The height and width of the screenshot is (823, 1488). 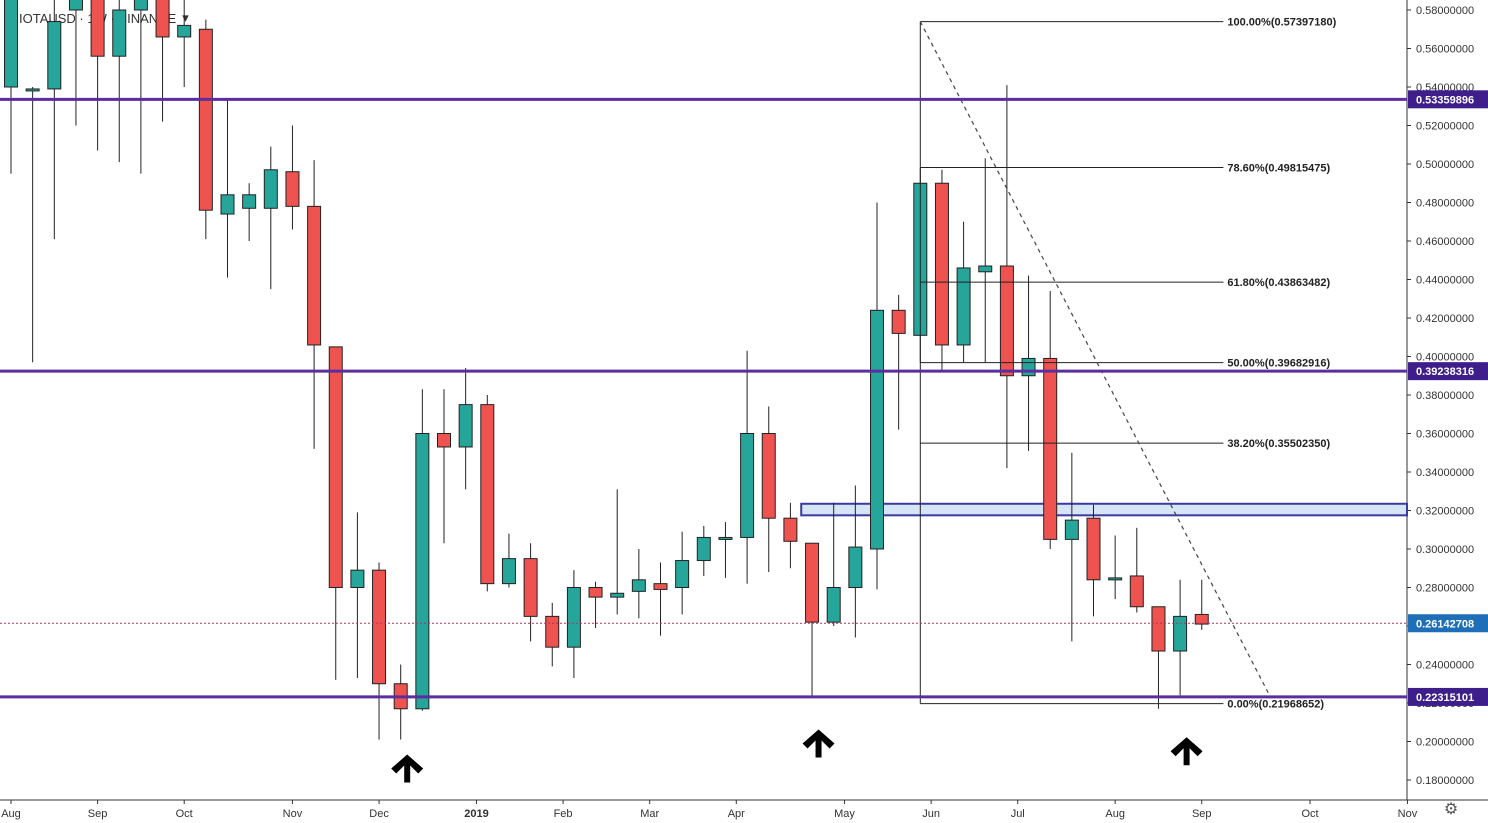 I want to click on y-tick-label: 0.32000000, so click(x=1445, y=512).